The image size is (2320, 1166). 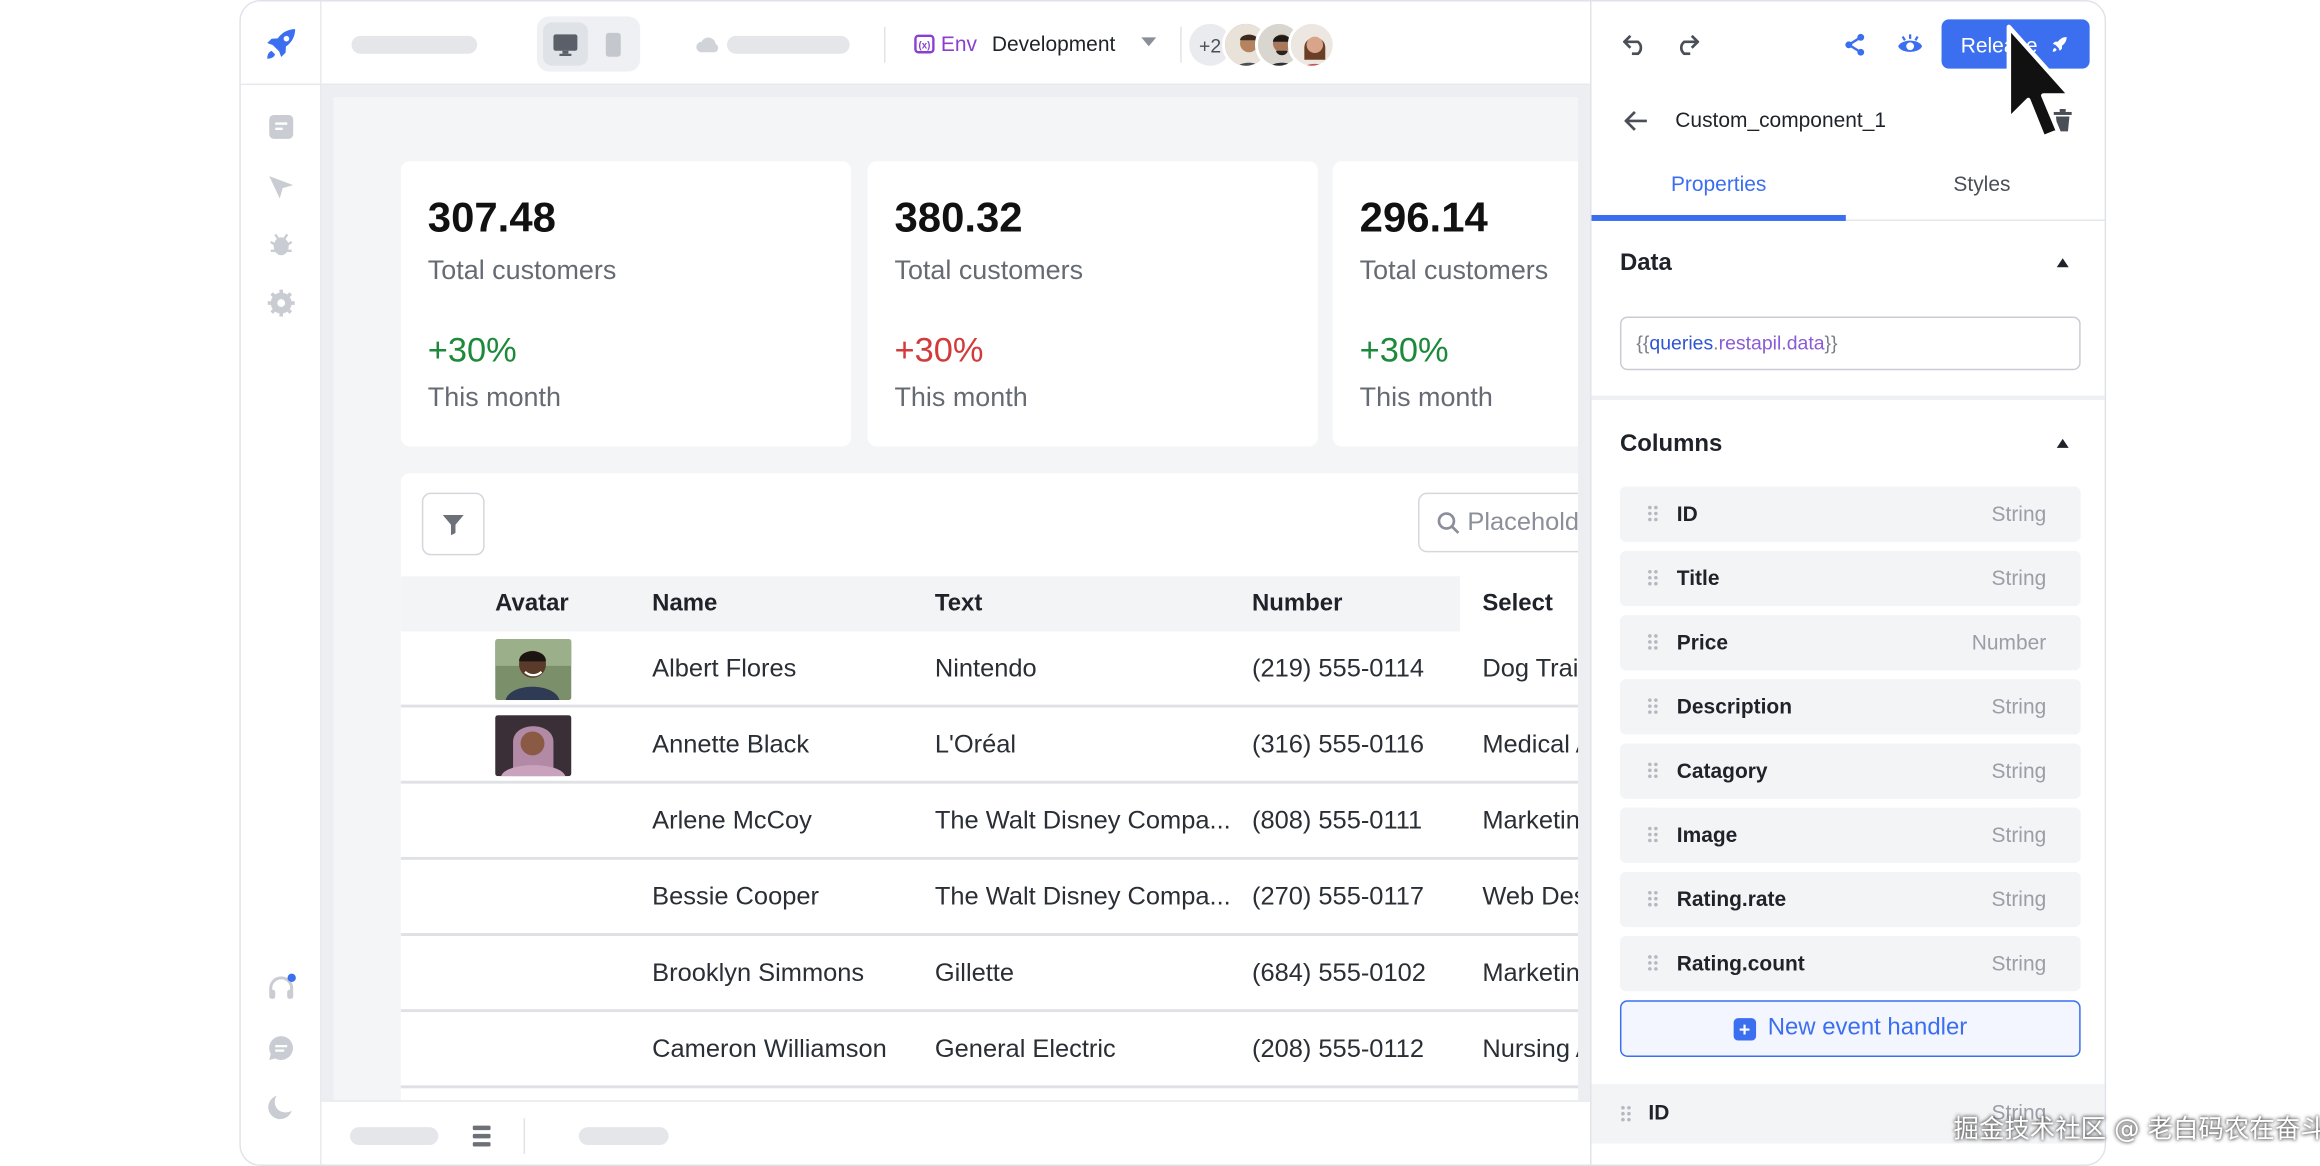 I want to click on environment-selector: (x) Env Development, so click(x=1014, y=43).